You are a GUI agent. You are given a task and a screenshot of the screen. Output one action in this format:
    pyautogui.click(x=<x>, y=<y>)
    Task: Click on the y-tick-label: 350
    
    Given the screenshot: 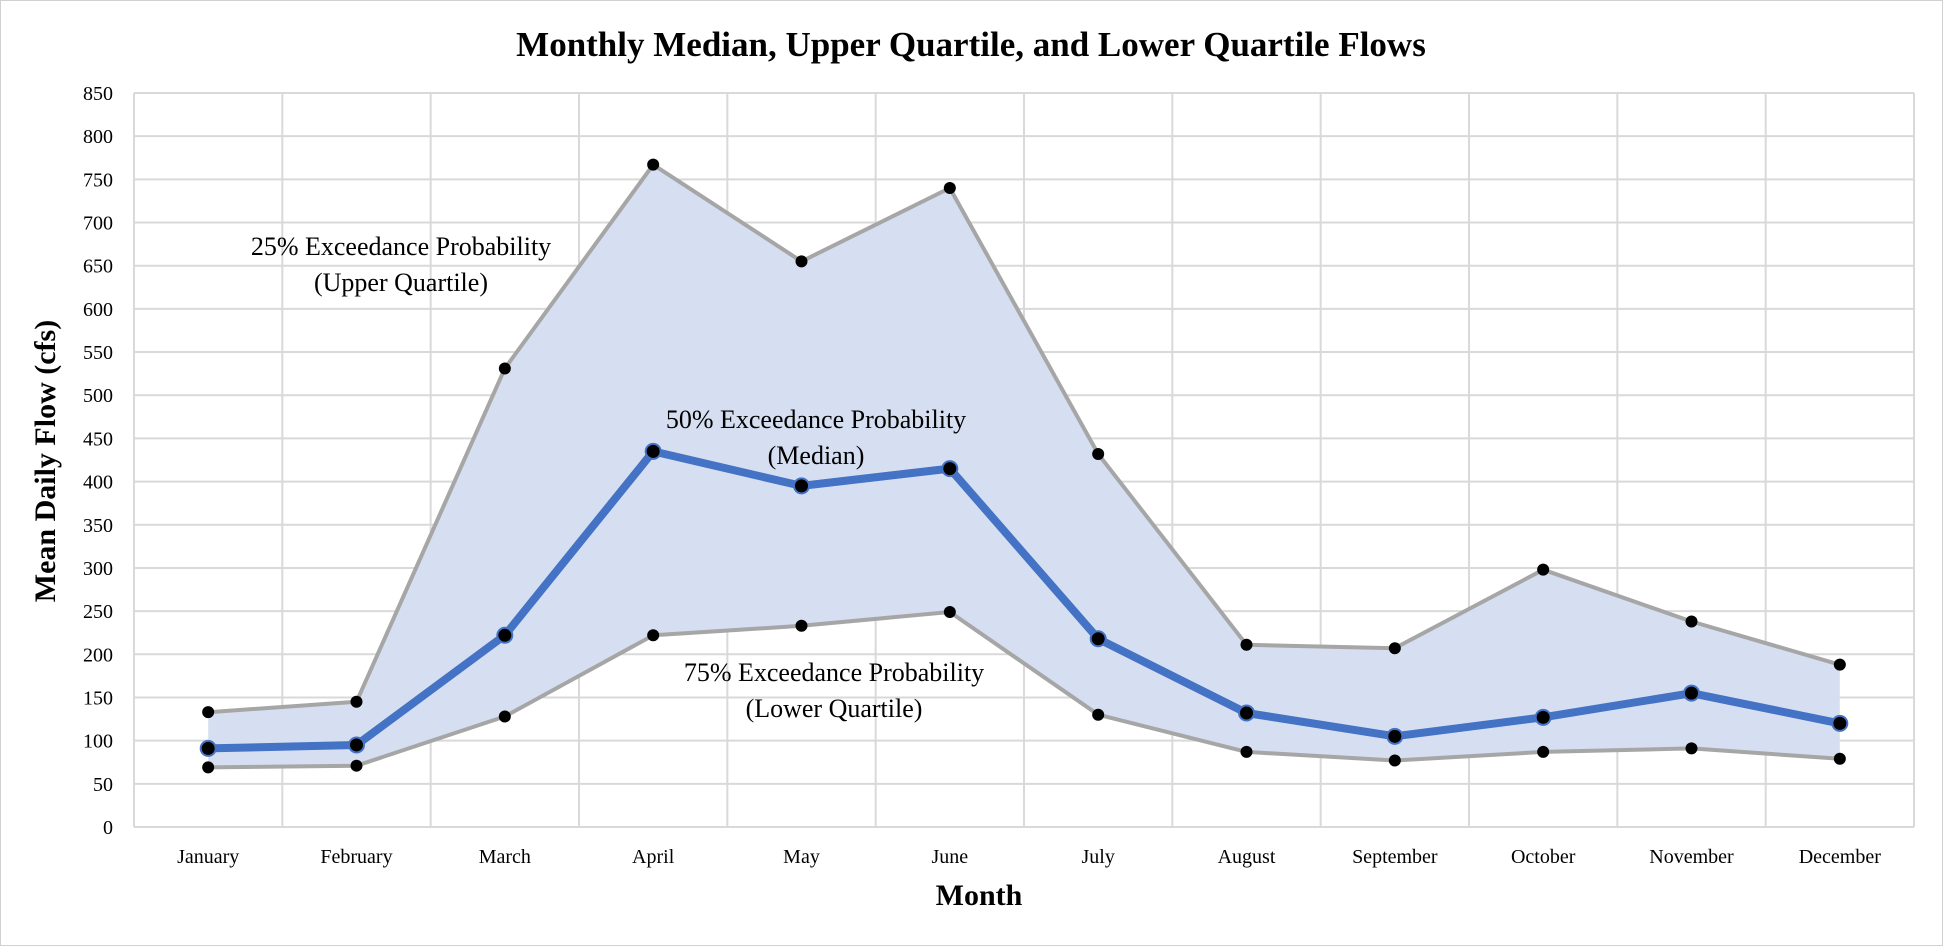 What is the action you would take?
    pyautogui.click(x=98, y=526)
    